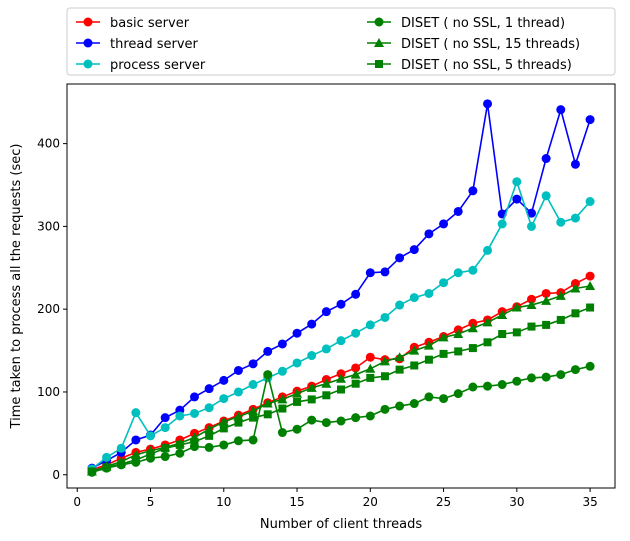 The width and height of the screenshot is (630, 541). What do you see at coordinates (151, 502) in the screenshot?
I see `x-tick-label: 5` at bounding box center [151, 502].